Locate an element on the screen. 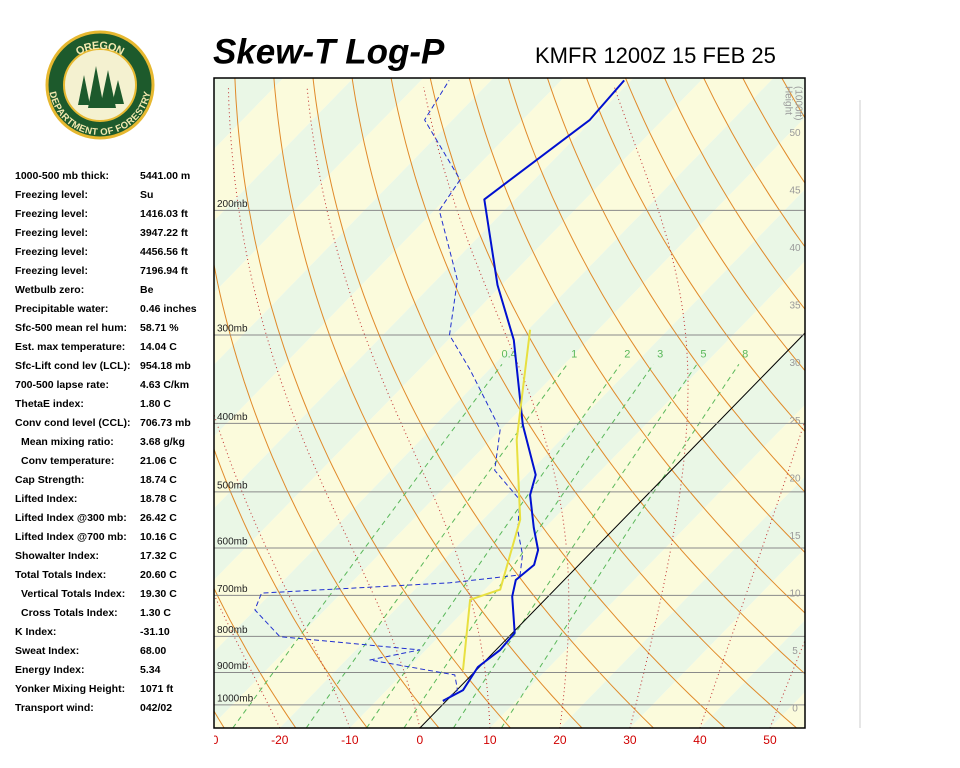 The height and width of the screenshot is (768, 960). stat-value: 20.60 C is located at coordinates (158, 575).